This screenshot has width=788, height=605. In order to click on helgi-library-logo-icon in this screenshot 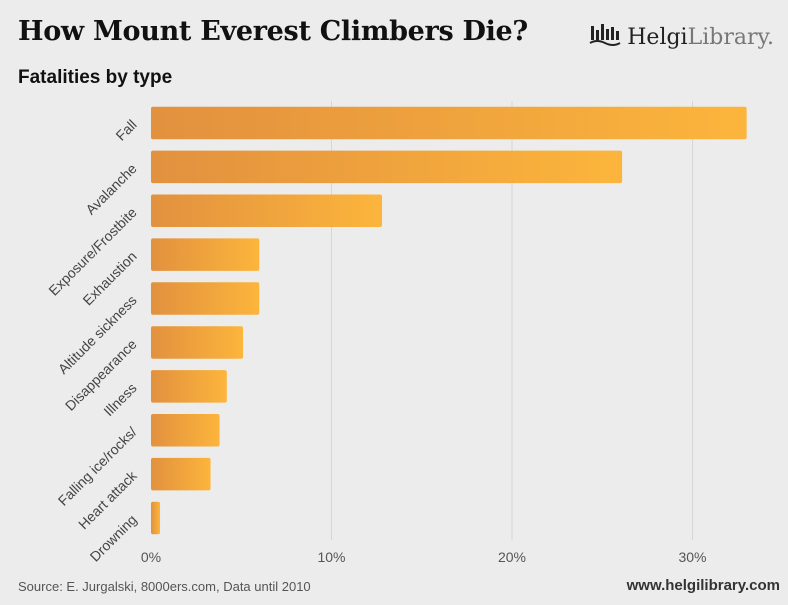, I will do `click(605, 37)`.